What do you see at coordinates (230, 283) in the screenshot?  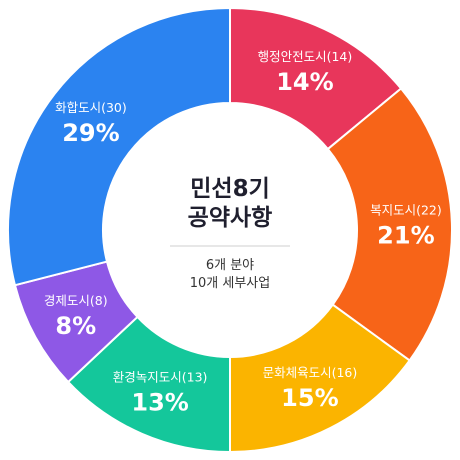 I see `center-subtitle-line-2: 10개 세부사업` at bounding box center [230, 283].